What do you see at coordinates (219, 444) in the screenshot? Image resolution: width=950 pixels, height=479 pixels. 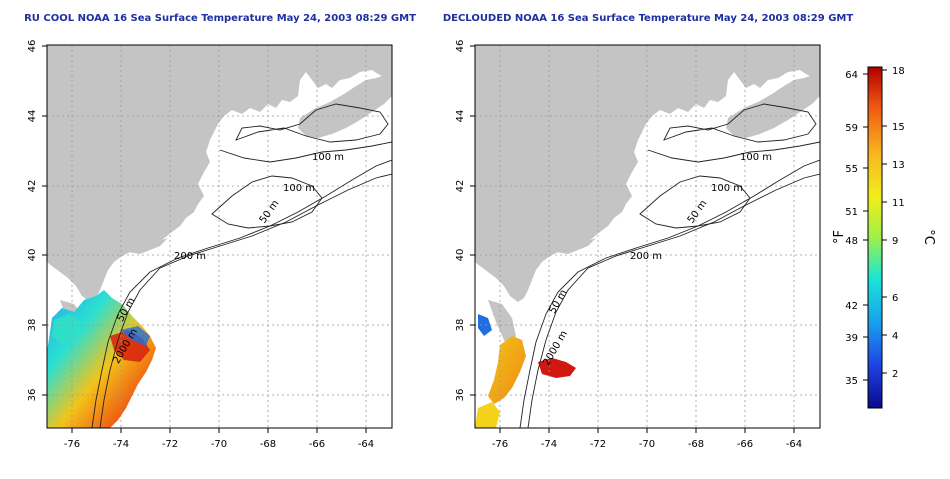 I see `left-x-tick: -70` at bounding box center [219, 444].